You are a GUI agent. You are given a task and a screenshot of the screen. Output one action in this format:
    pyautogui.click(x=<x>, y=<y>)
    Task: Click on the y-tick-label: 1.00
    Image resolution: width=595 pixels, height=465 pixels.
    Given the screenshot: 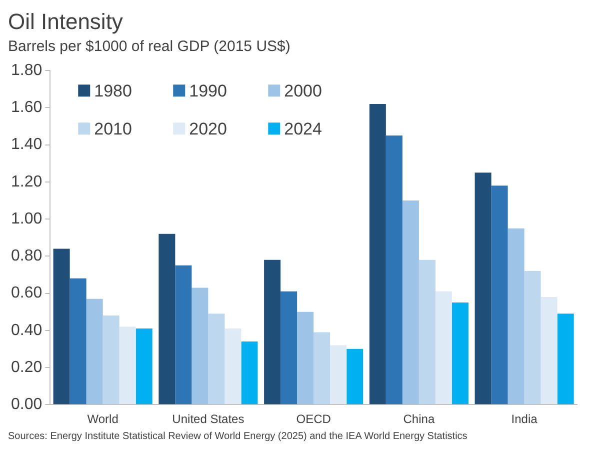 What is the action you would take?
    pyautogui.click(x=26, y=219)
    